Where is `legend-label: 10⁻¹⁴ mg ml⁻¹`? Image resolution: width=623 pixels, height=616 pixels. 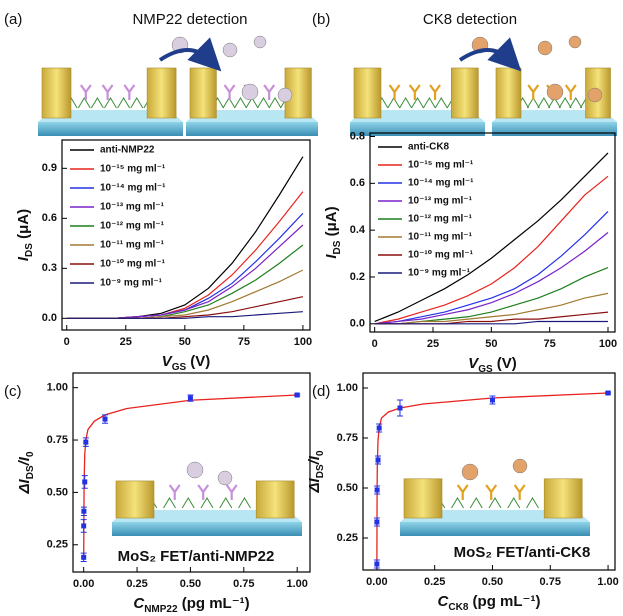 legend-label: 10⁻¹⁴ mg ml⁻¹ is located at coordinates (133, 188).